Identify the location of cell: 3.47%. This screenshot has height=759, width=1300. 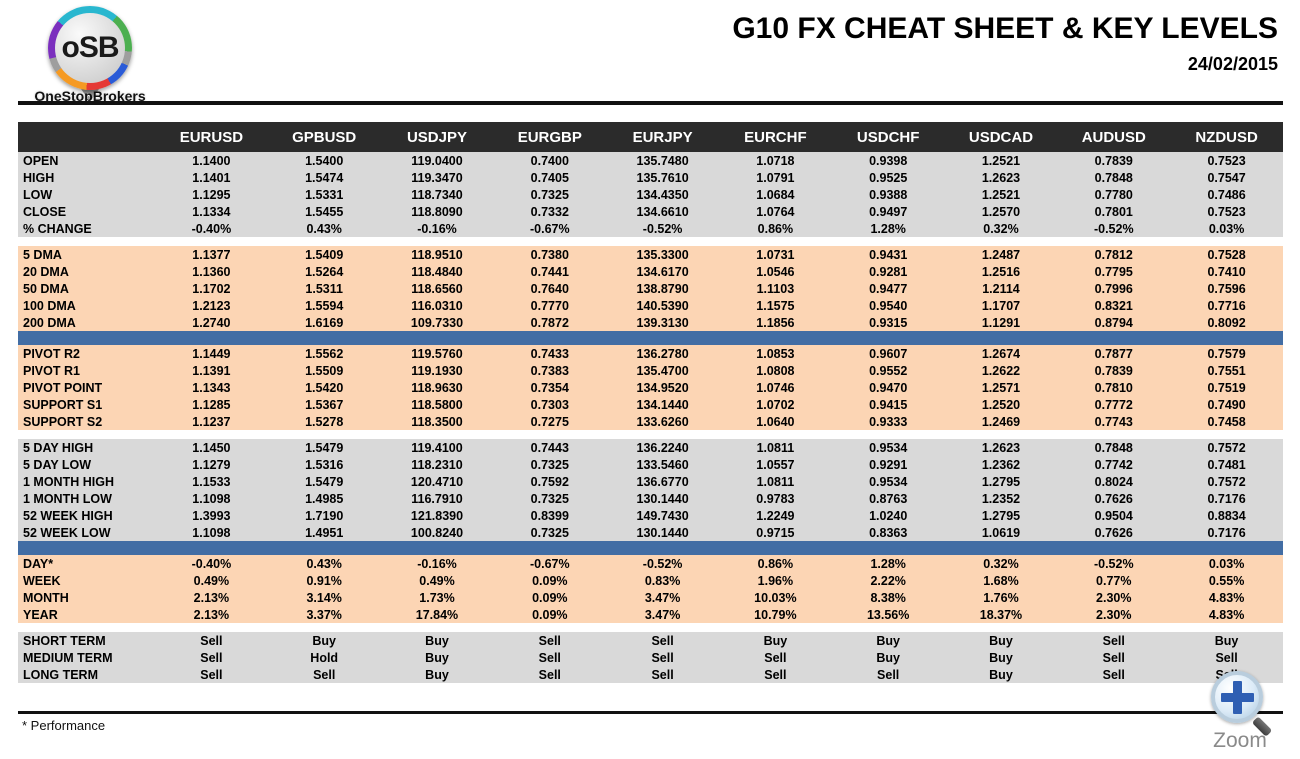
(662, 614).